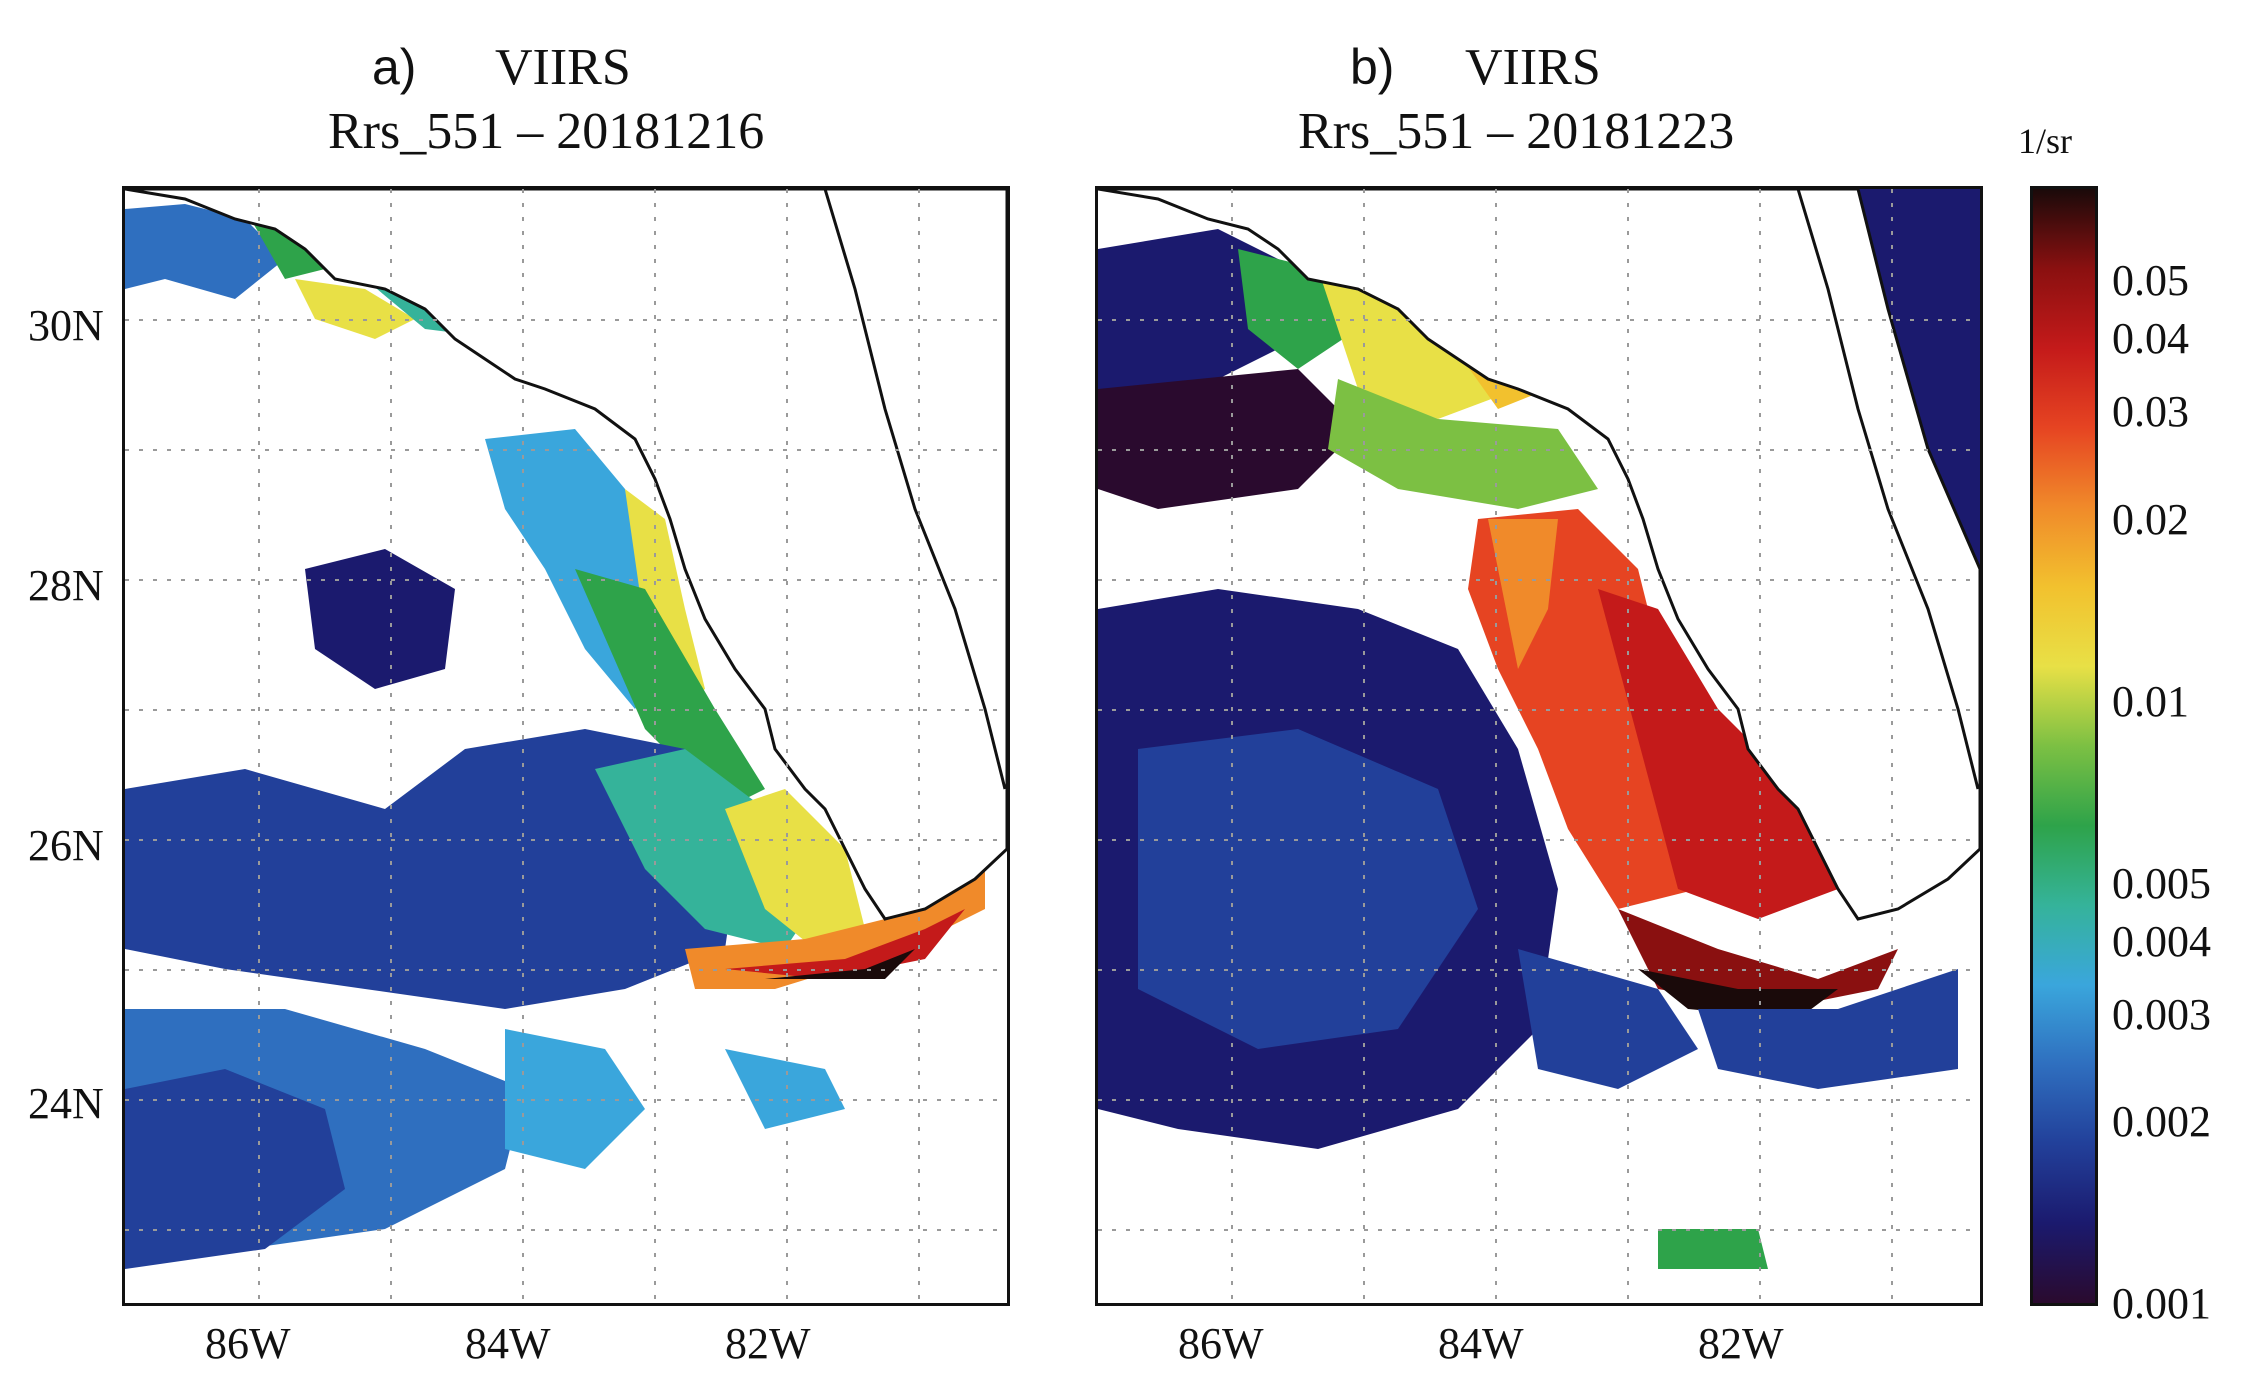  Describe the element at coordinates (2064, 746) in the screenshot. I see `colorbar` at that location.